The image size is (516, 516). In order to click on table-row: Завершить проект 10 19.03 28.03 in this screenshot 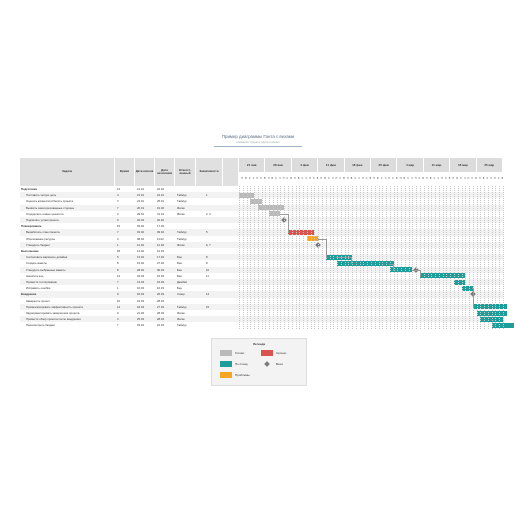, I will do `click(261, 301)`.